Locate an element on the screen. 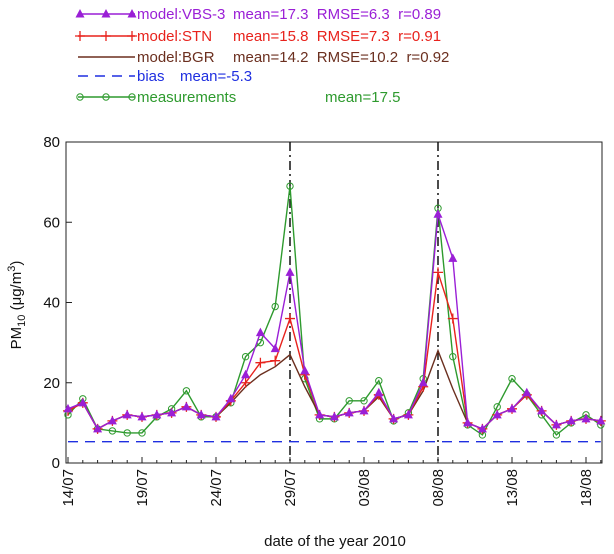 Image resolution: width=614 pixels, height=554 pixels. y-label-sup: 3 is located at coordinates (12, 269).